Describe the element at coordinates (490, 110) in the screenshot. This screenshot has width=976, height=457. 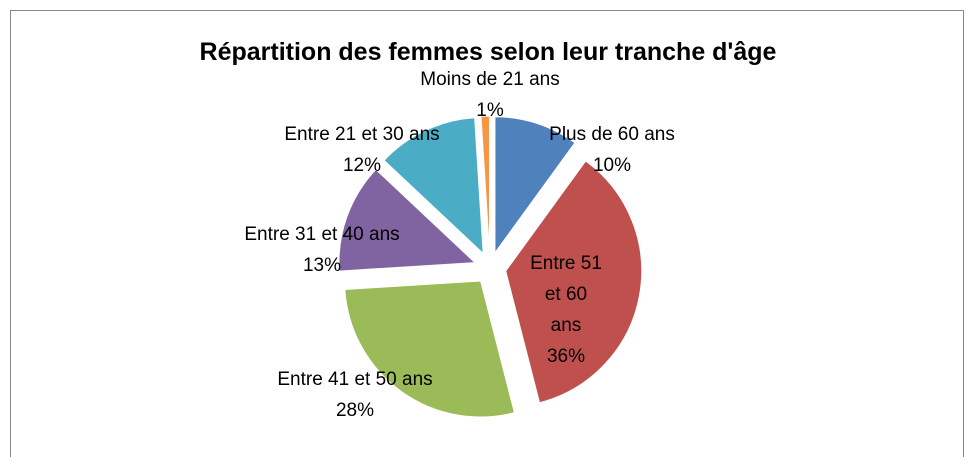
I see `value-label: 1%` at that location.